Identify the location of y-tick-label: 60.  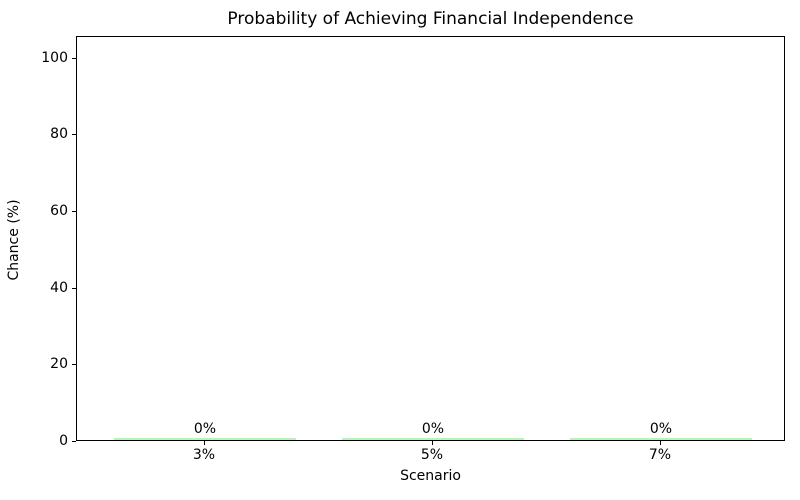
(59, 211).